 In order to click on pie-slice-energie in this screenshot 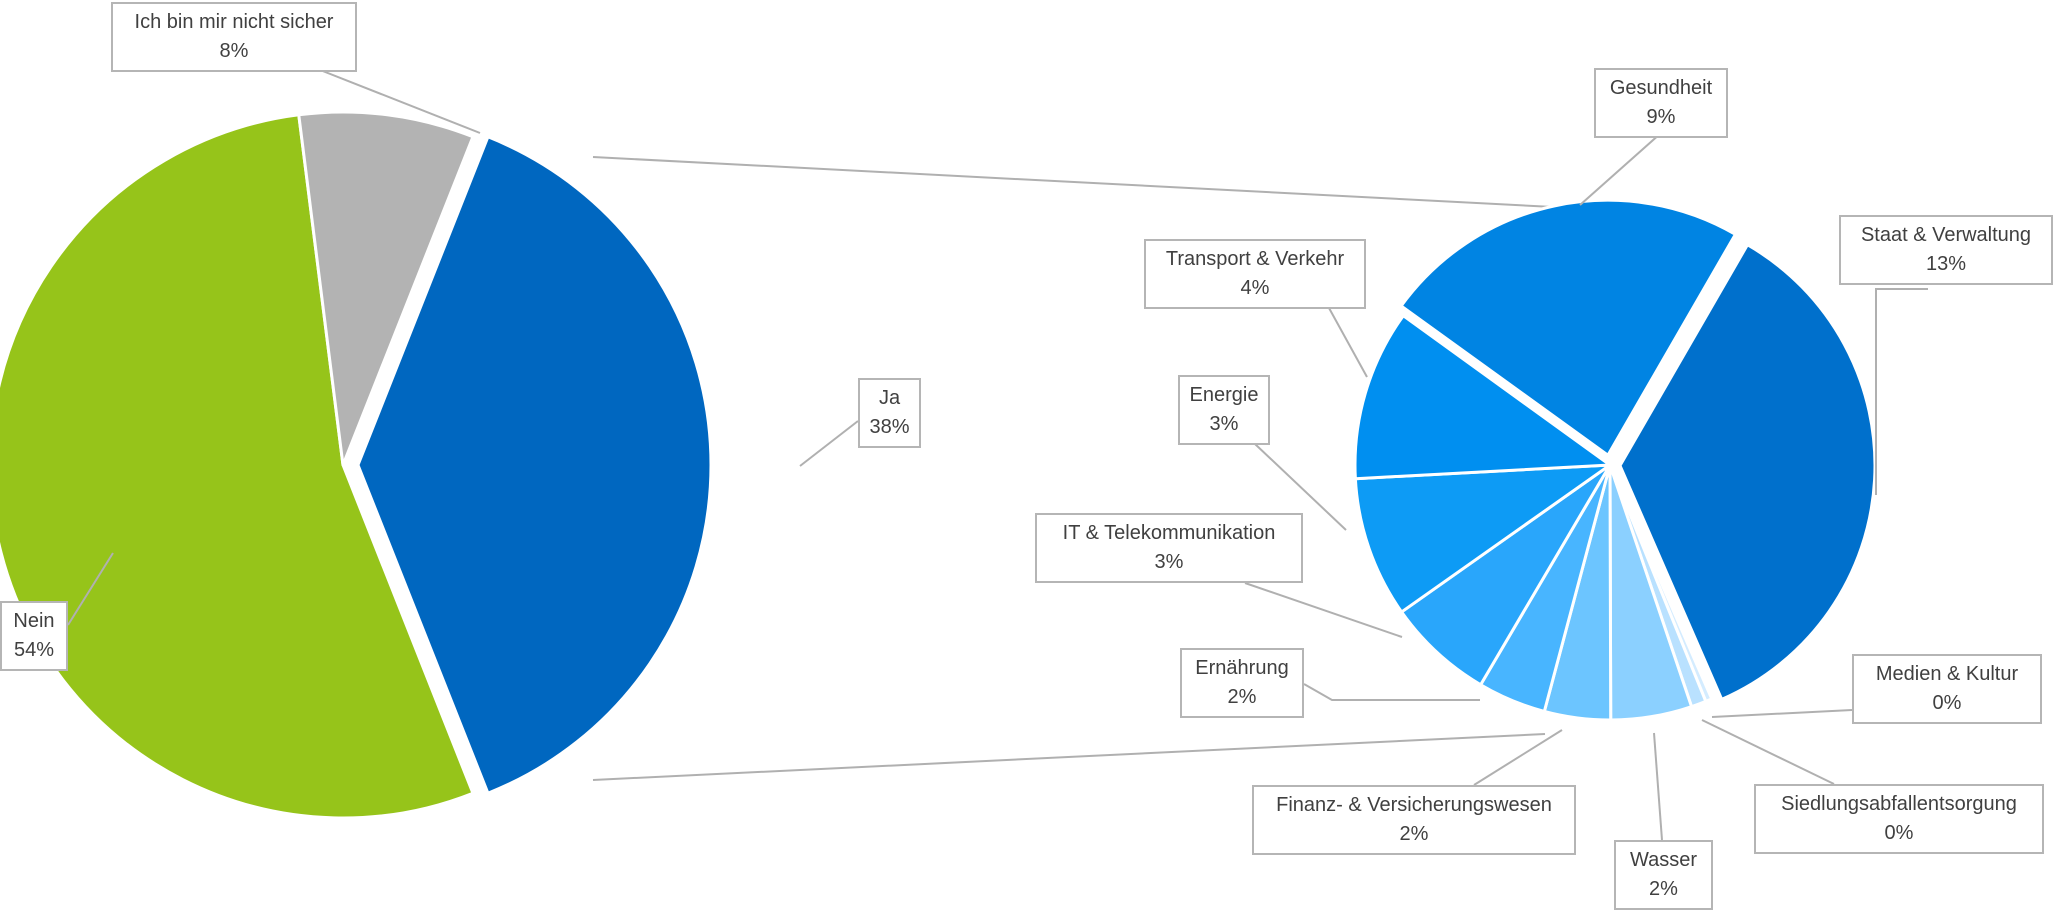, I will do `click(1482, 538)`.